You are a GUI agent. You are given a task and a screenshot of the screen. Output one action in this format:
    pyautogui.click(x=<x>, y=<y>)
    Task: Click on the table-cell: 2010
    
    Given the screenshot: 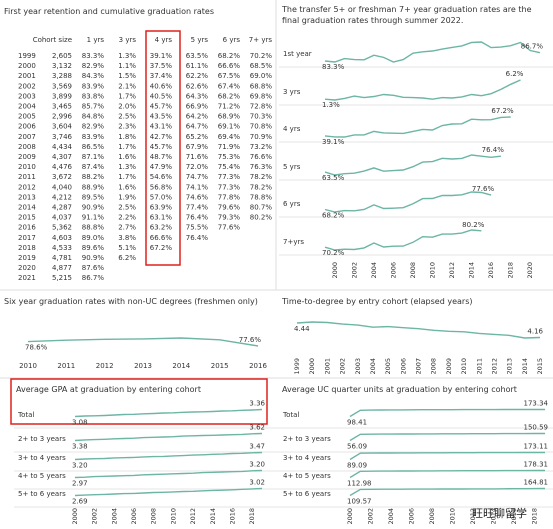 What is the action you would take?
    pyautogui.click(x=27, y=167)
    